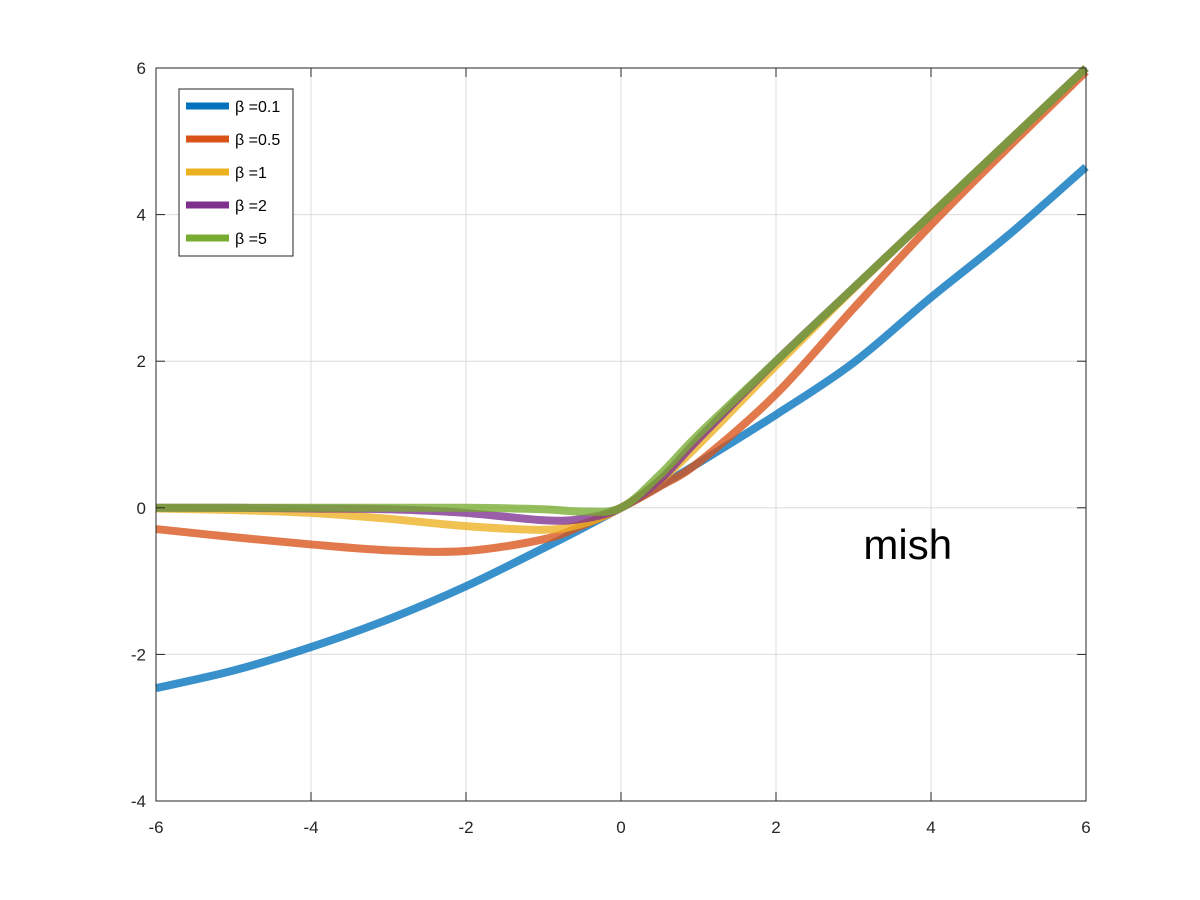  I want to click on legend: β =0.1 β =0.5 β =1 β =2 β =5, so click(236, 172).